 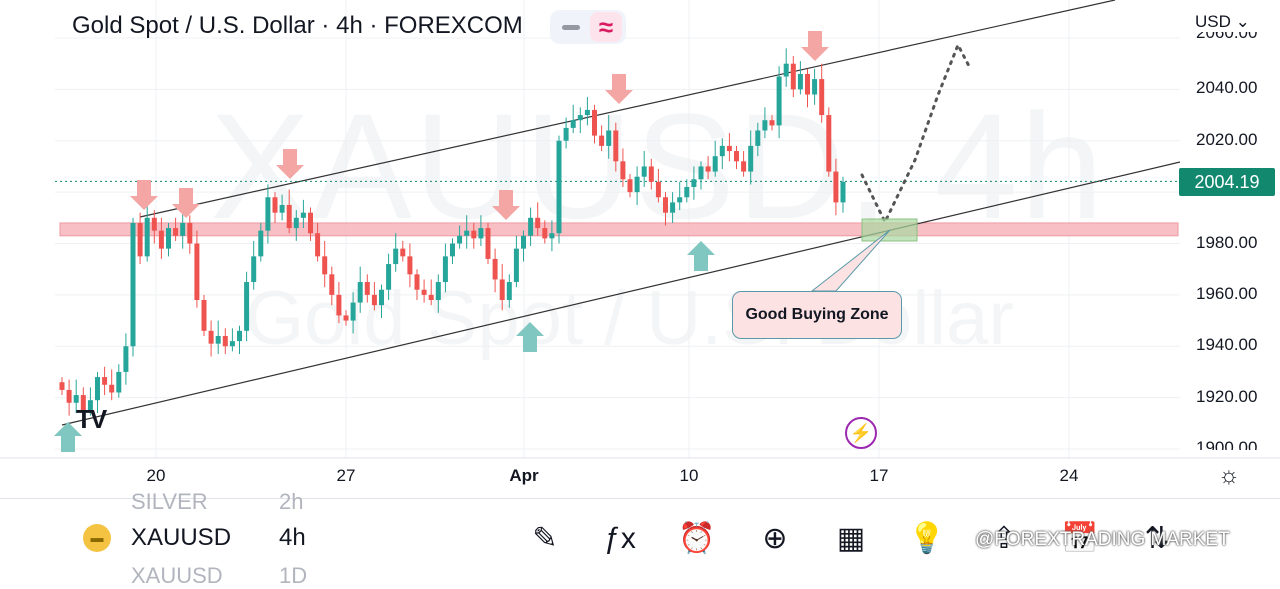 What do you see at coordinates (1080, 538) in the screenshot?
I see `calendar-tool-icon: 📅` at bounding box center [1080, 538].